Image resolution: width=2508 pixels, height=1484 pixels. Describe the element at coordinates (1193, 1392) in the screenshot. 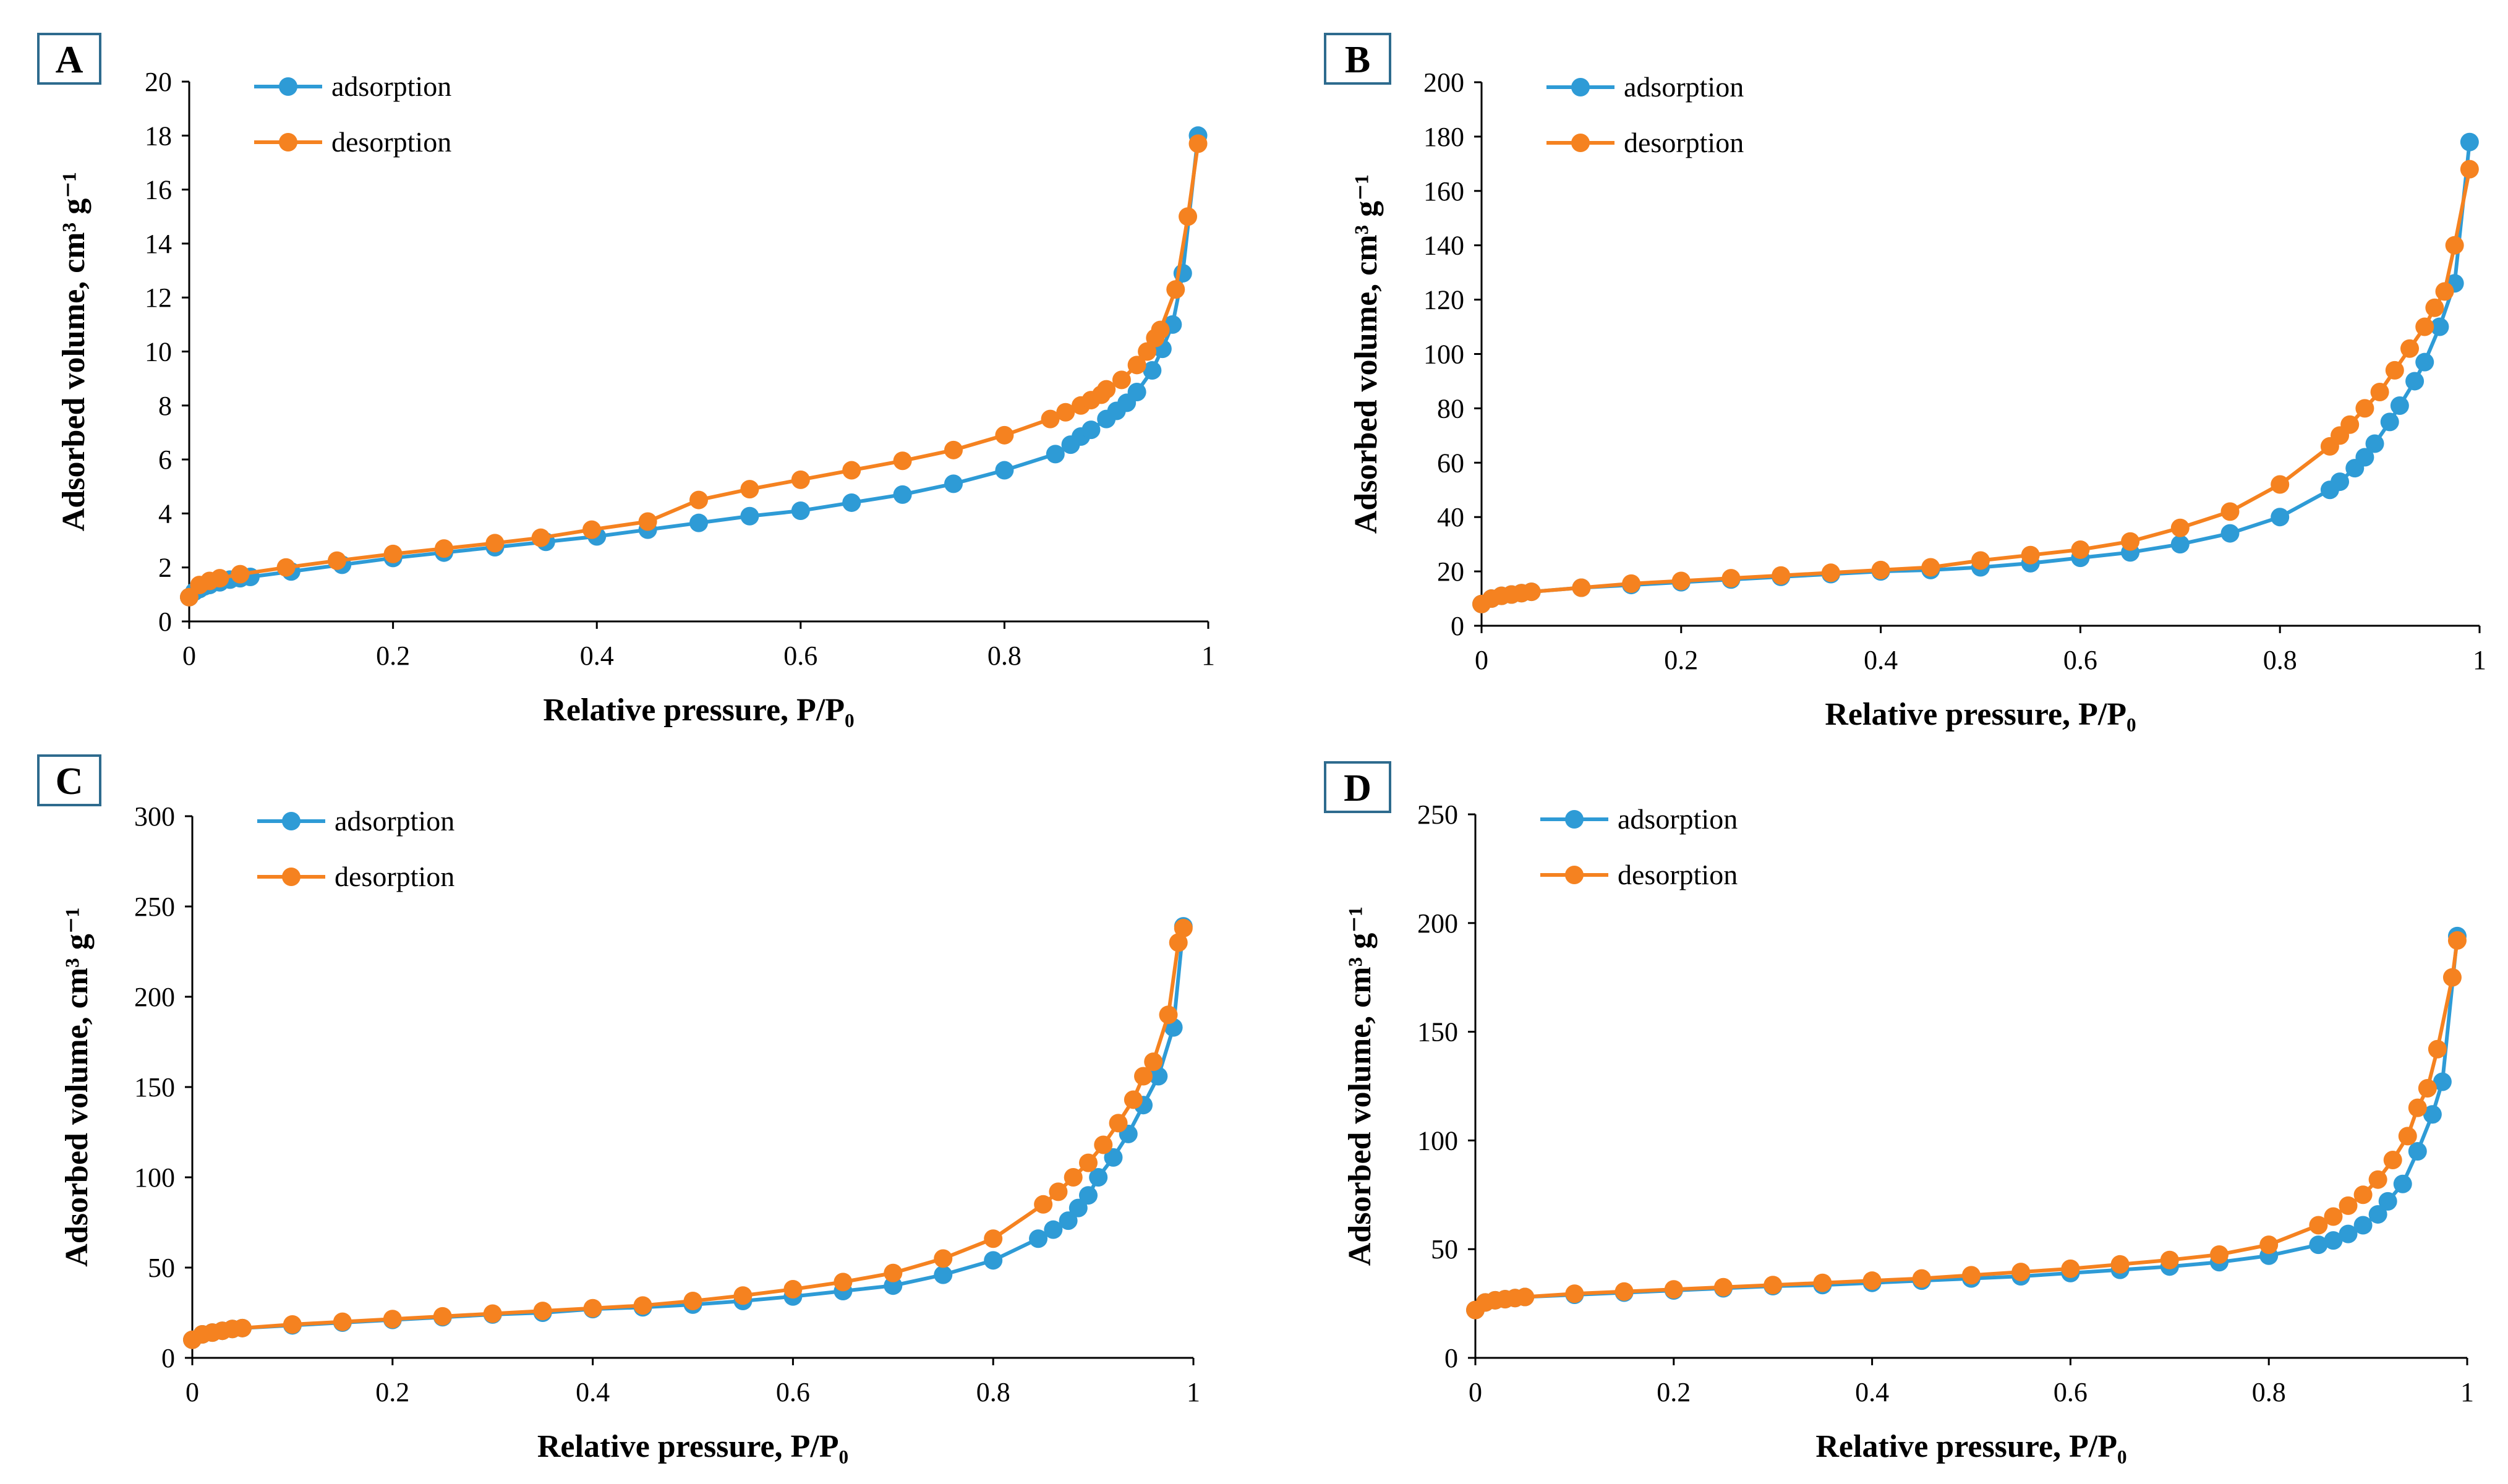

I see `x-tick-label: 1` at that location.